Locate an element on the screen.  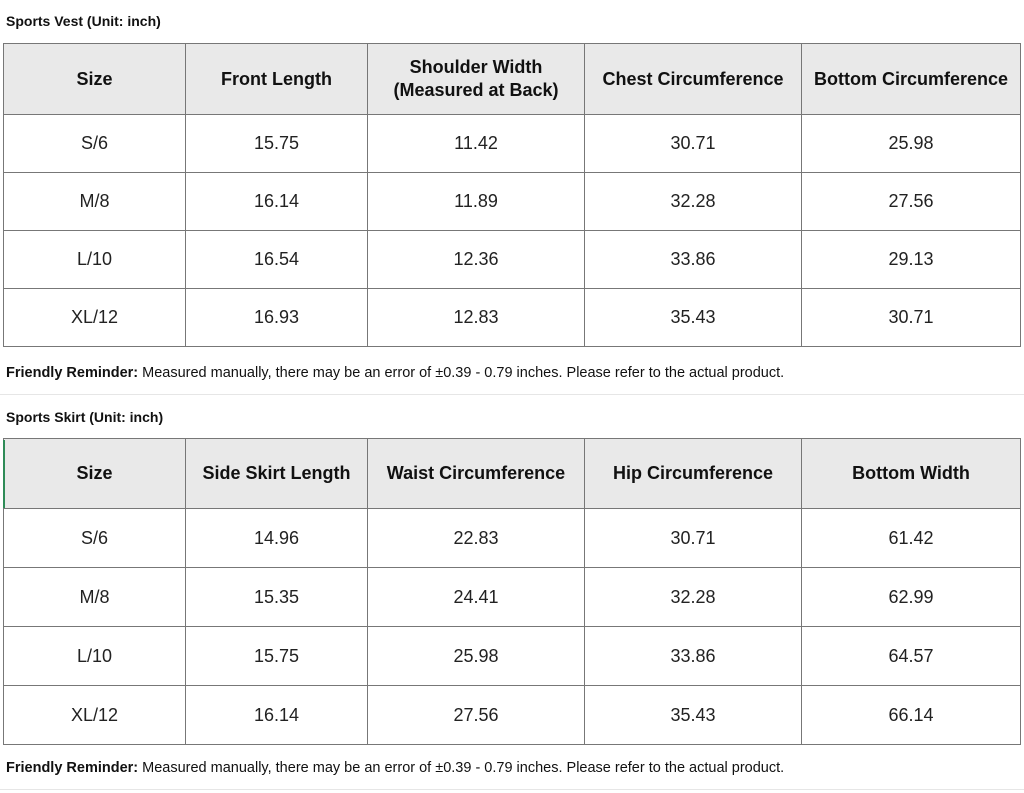
table-row: S/6 14.96 22.83 30.71 61.42 is located at coordinates (512, 538).